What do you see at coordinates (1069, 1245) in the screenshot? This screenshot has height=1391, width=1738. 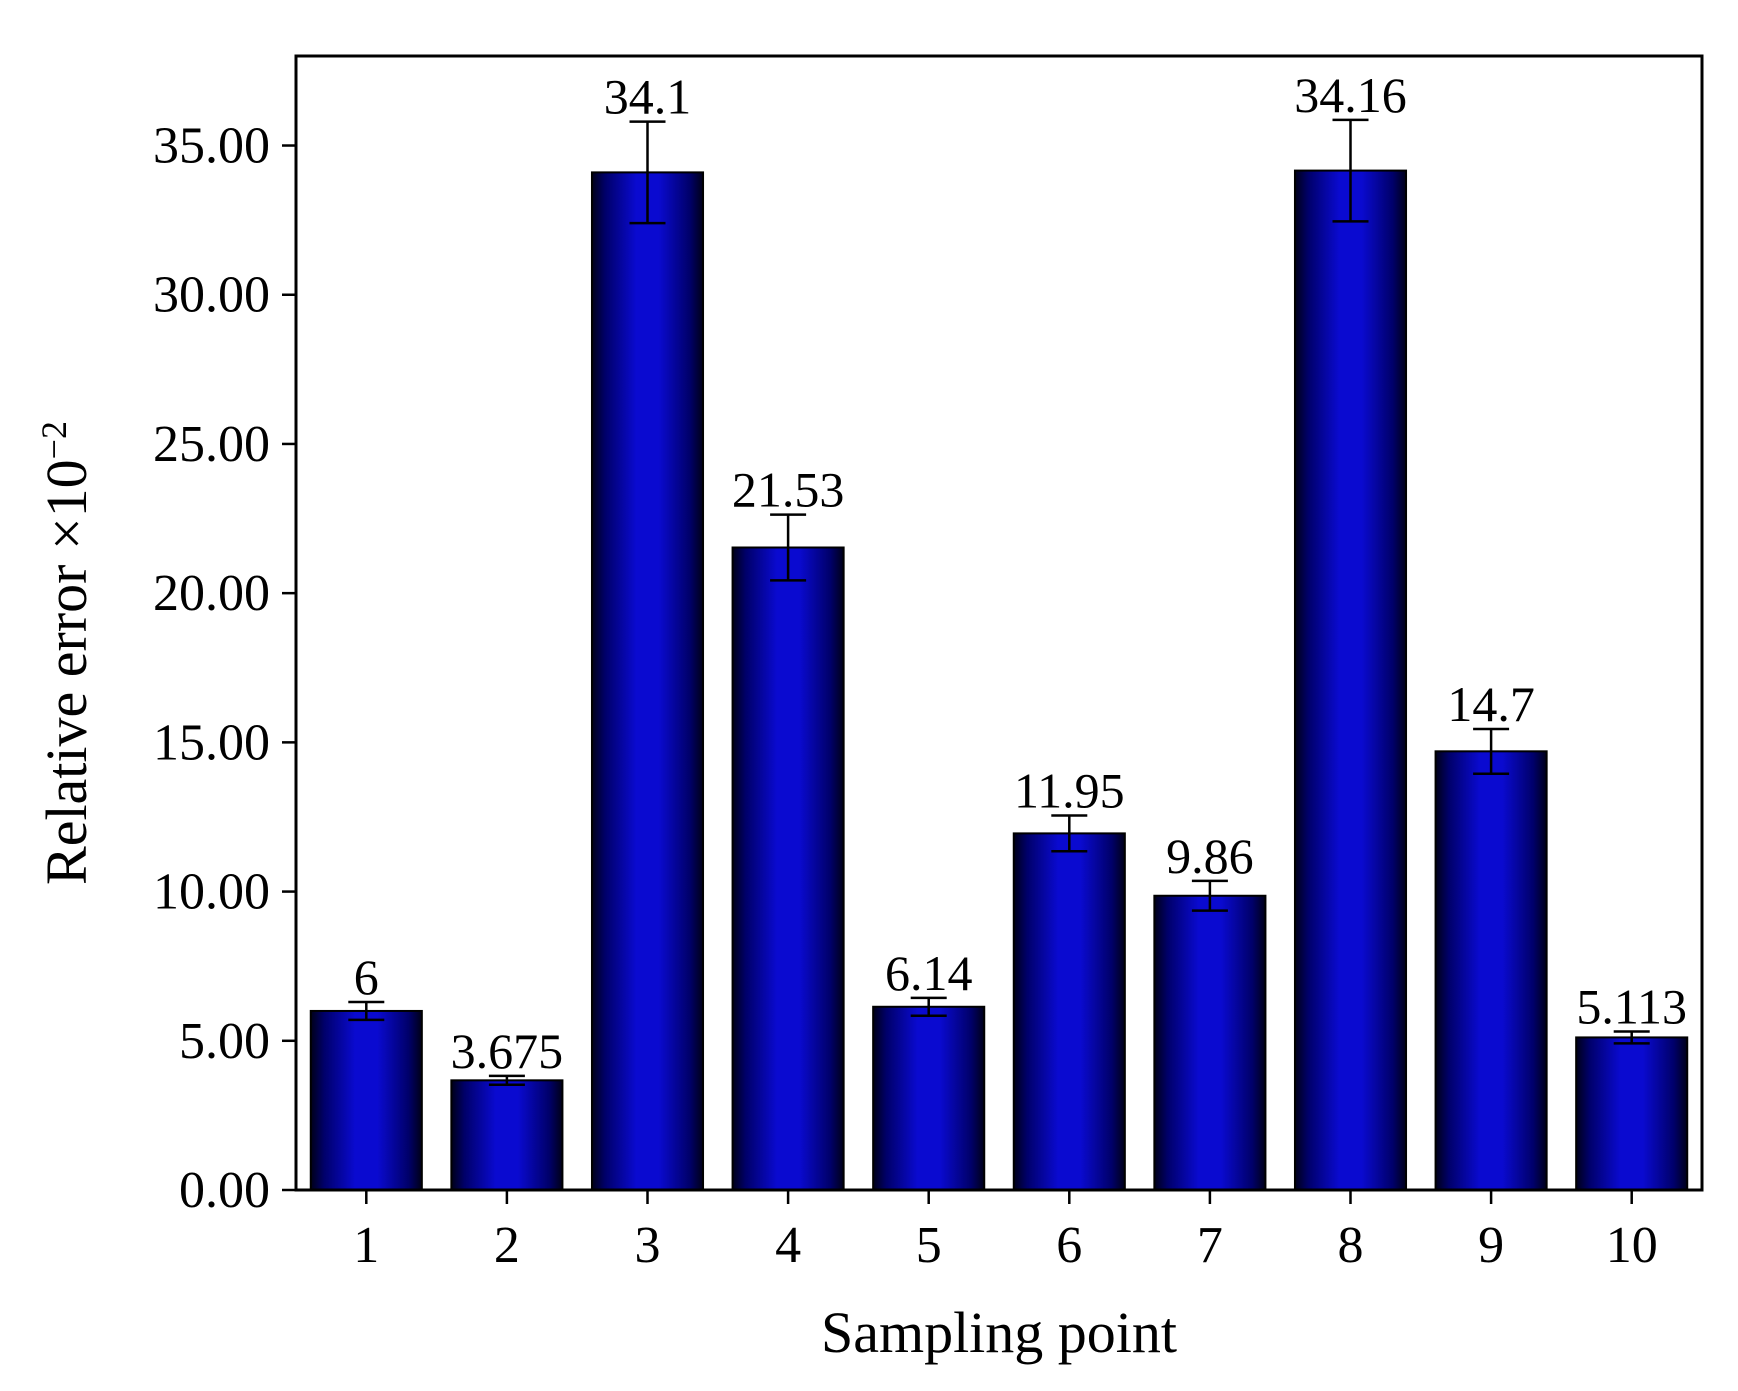 I see `x-tick-label-6: 6` at bounding box center [1069, 1245].